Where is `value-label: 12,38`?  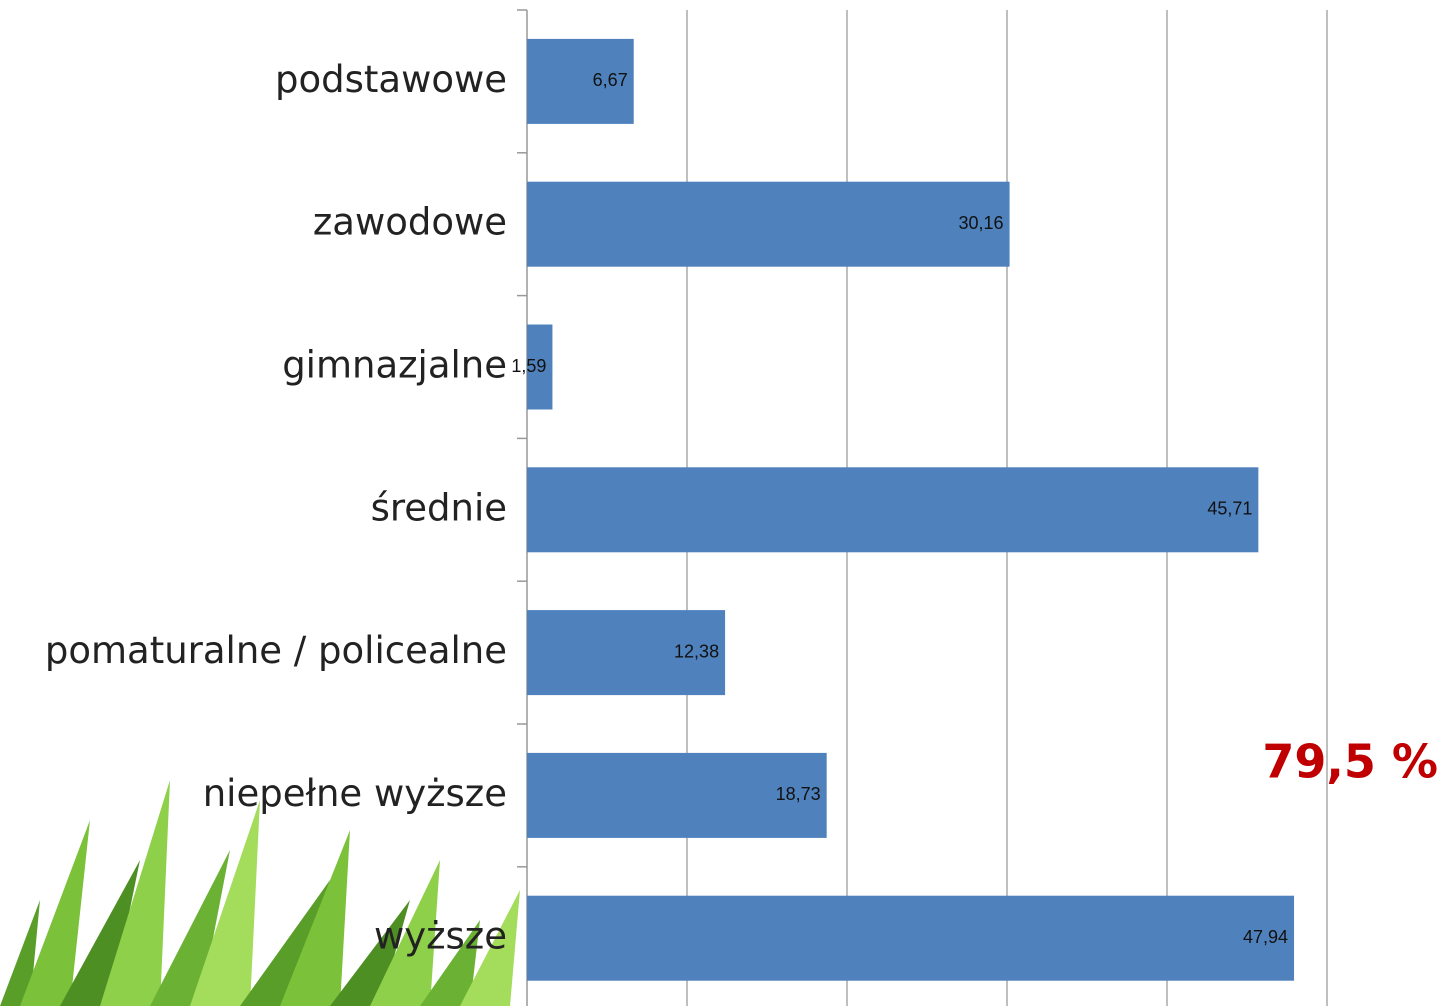
value-label: 12,38 is located at coordinates (696, 651).